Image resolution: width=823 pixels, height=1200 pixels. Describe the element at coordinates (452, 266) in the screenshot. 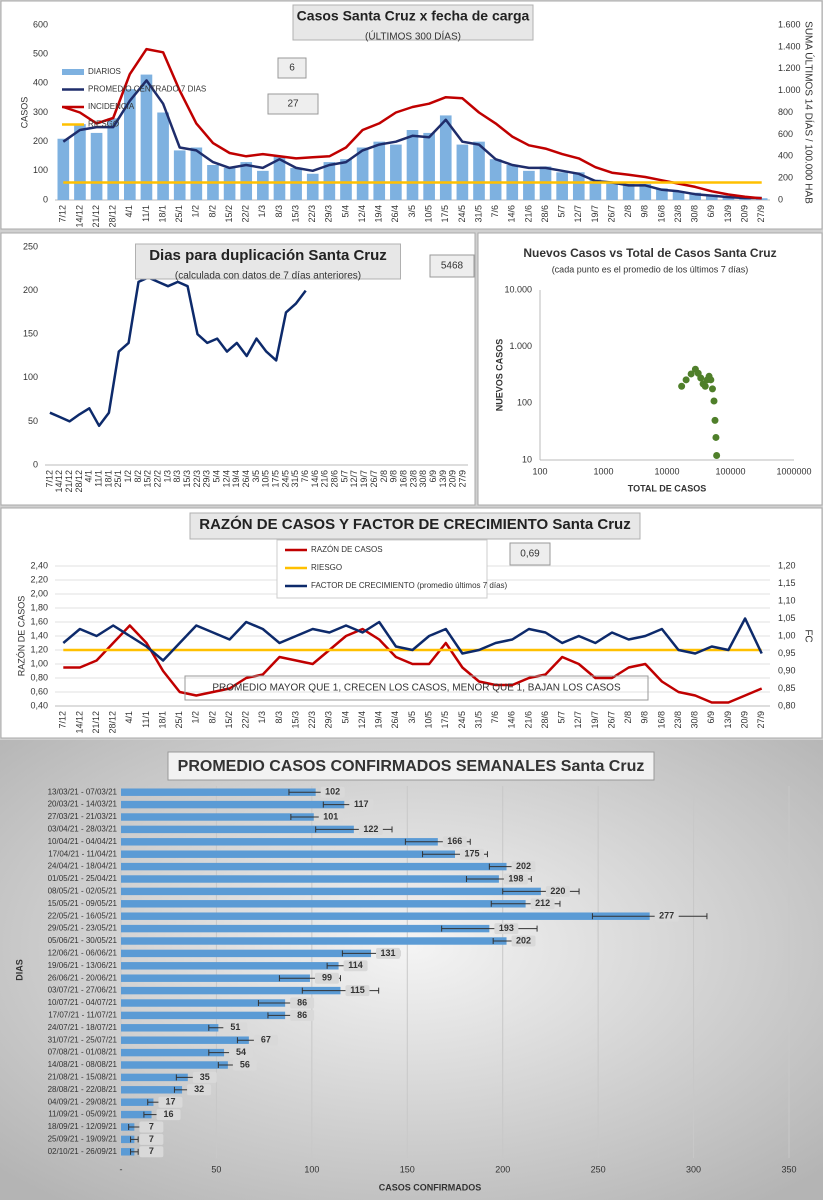

I see `annotation: 5468` at that location.